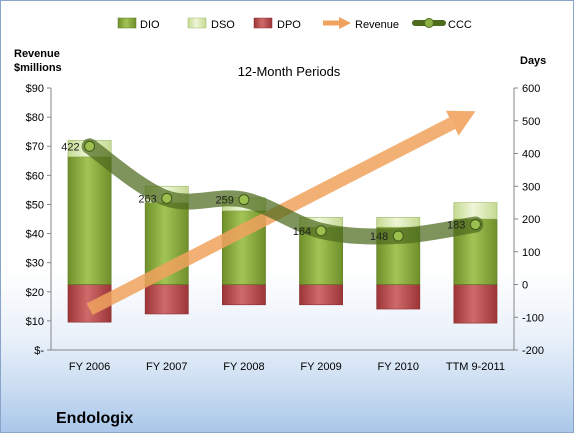 This screenshot has height=433, width=574. What do you see at coordinates (379, 237) in the screenshot?
I see `ccc-data-label: 148` at bounding box center [379, 237].